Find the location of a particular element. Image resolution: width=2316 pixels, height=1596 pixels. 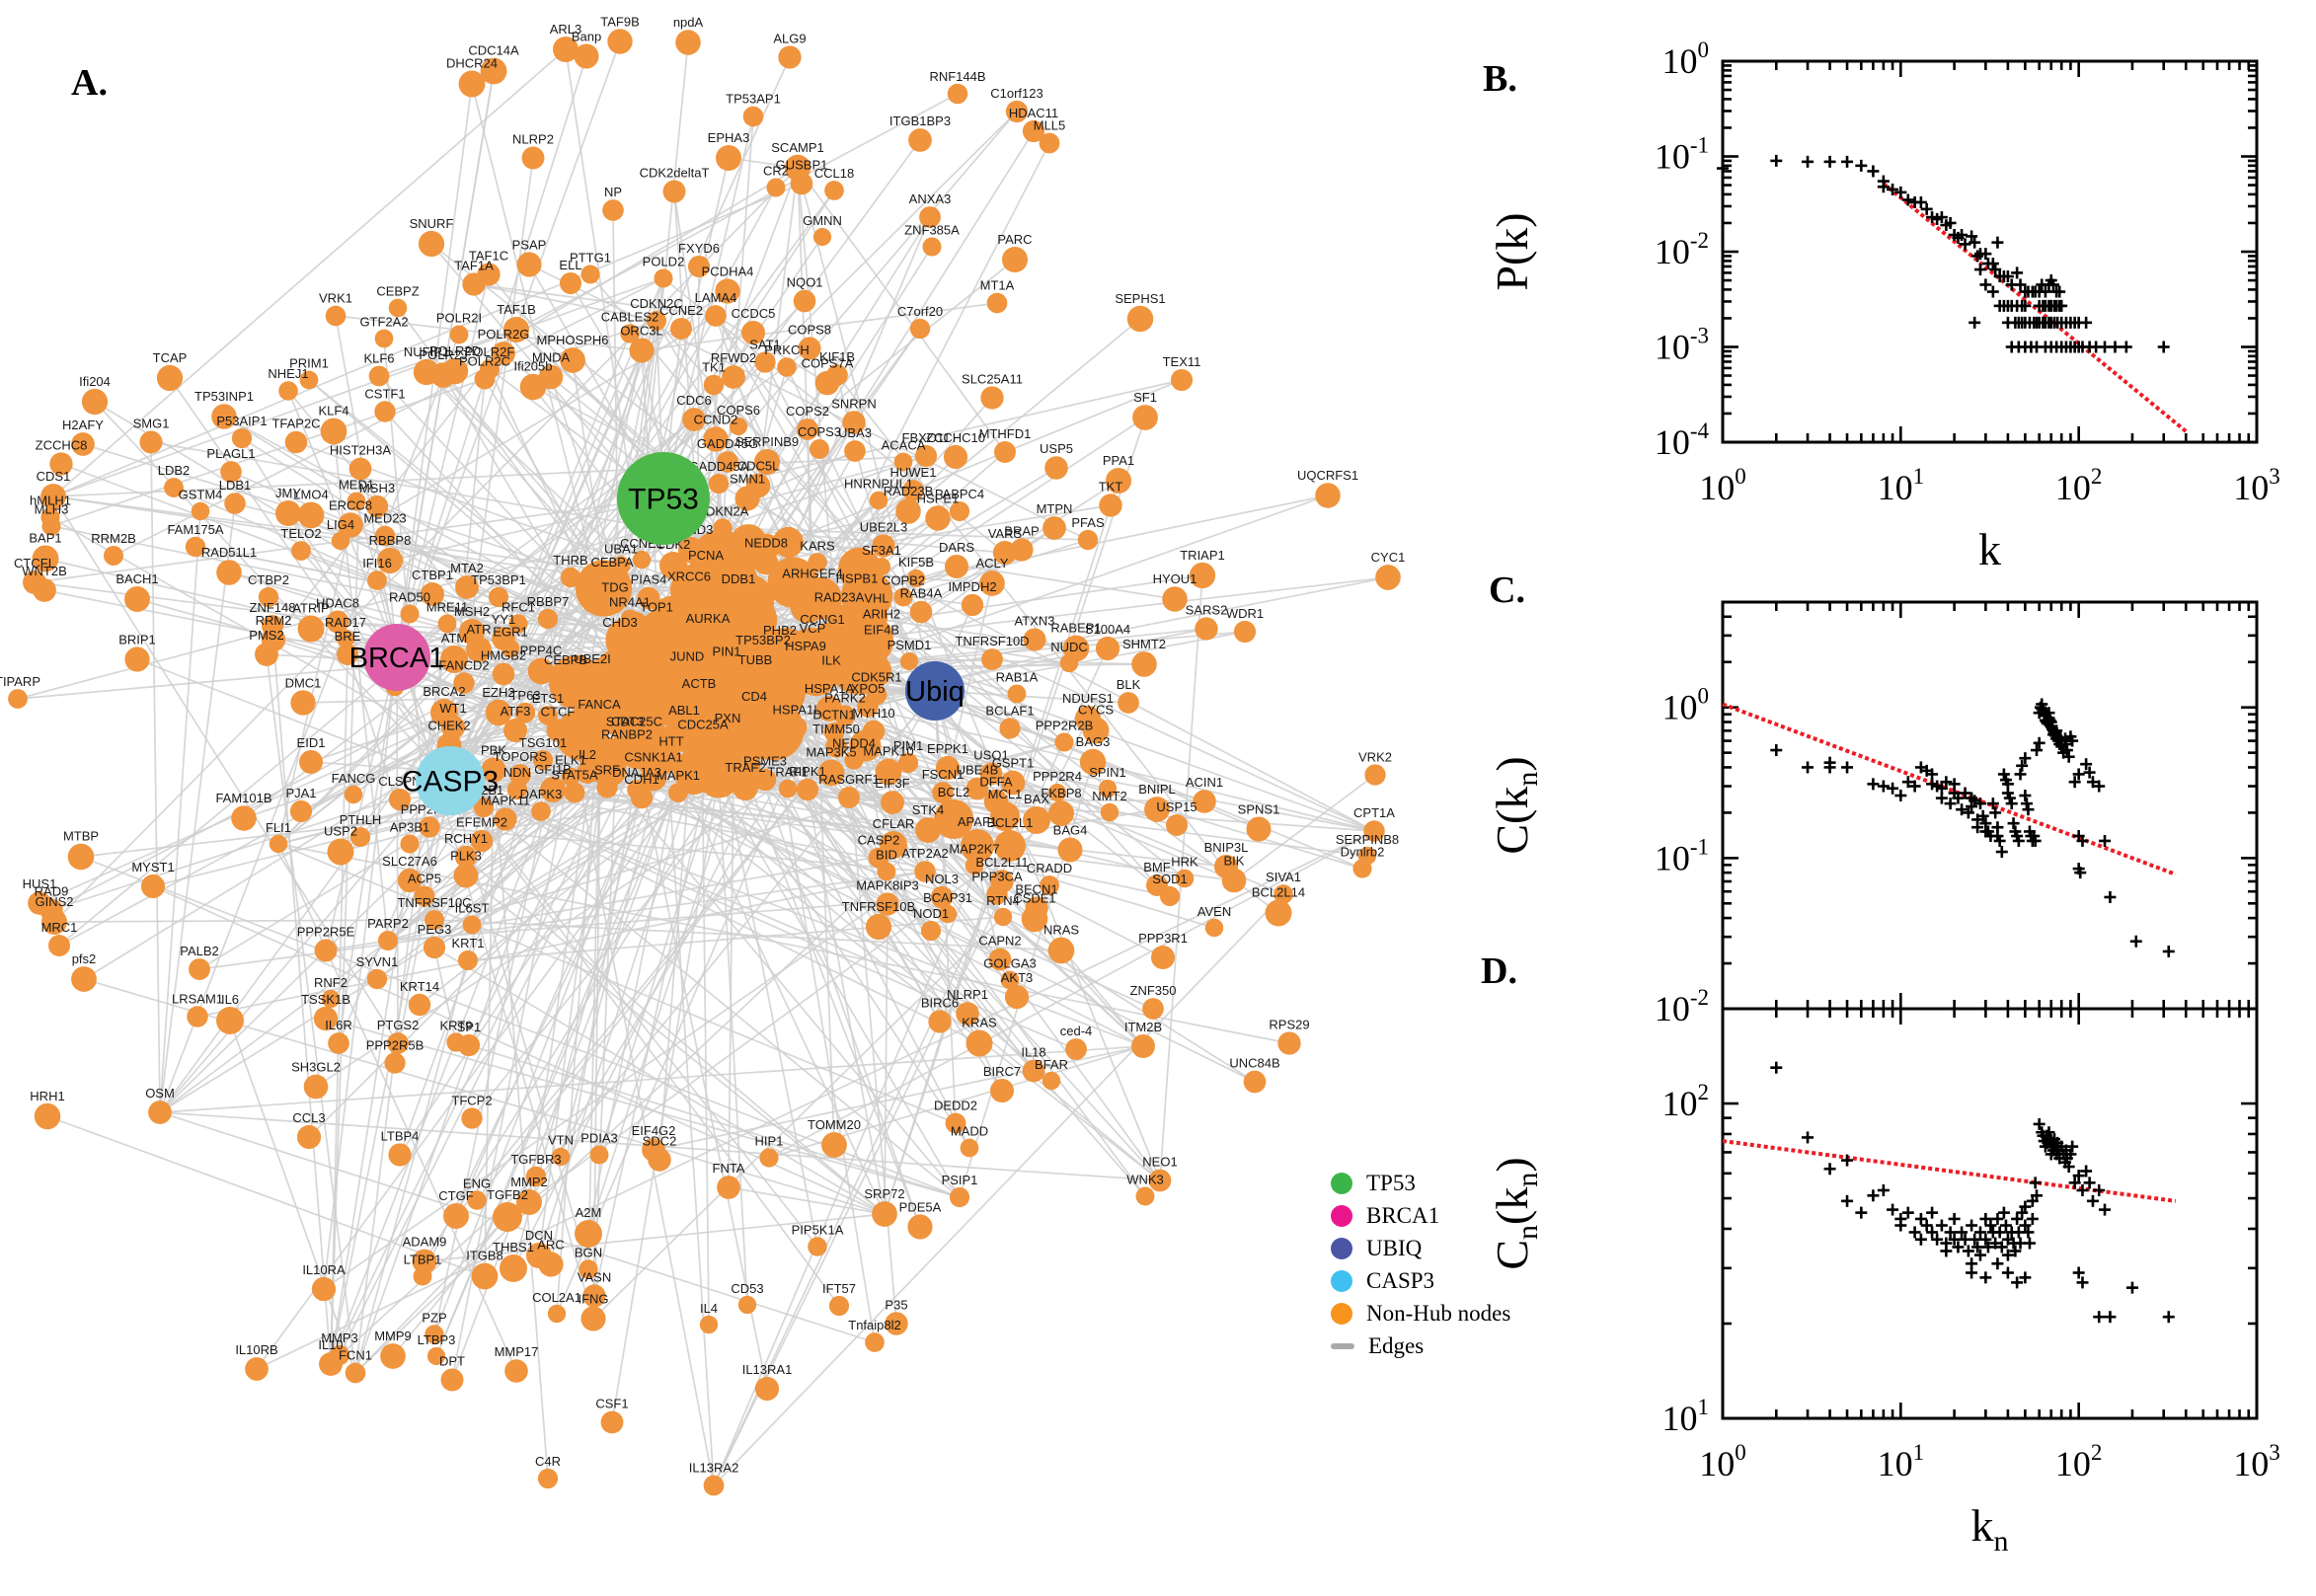

network-node-label: DMC1 is located at coordinates (303, 682).